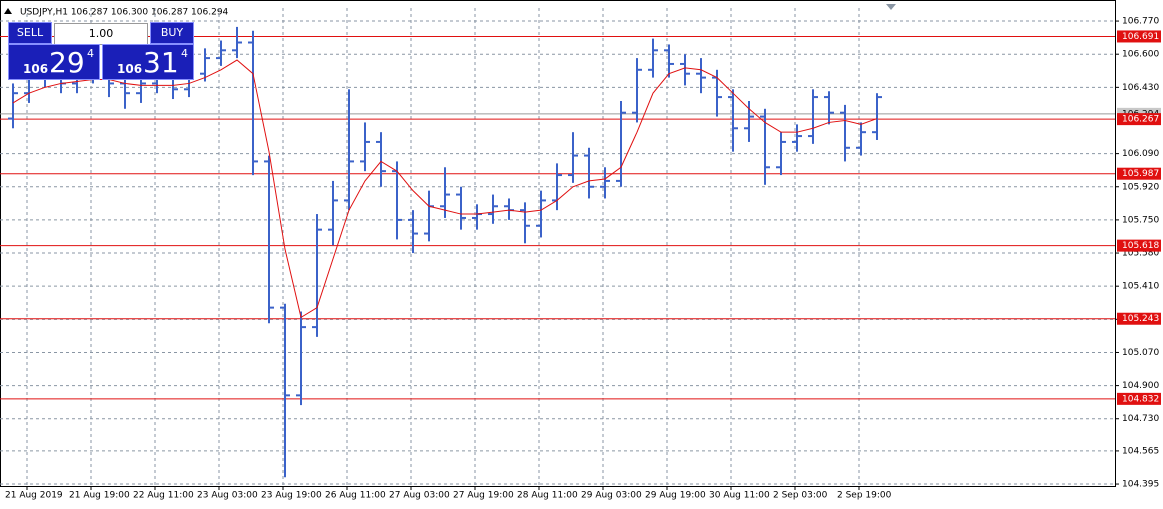 The height and width of the screenshot is (509, 1163). What do you see at coordinates (864, 496) in the screenshot?
I see `x-tick-label: 2 Sep 19:00` at bounding box center [864, 496].